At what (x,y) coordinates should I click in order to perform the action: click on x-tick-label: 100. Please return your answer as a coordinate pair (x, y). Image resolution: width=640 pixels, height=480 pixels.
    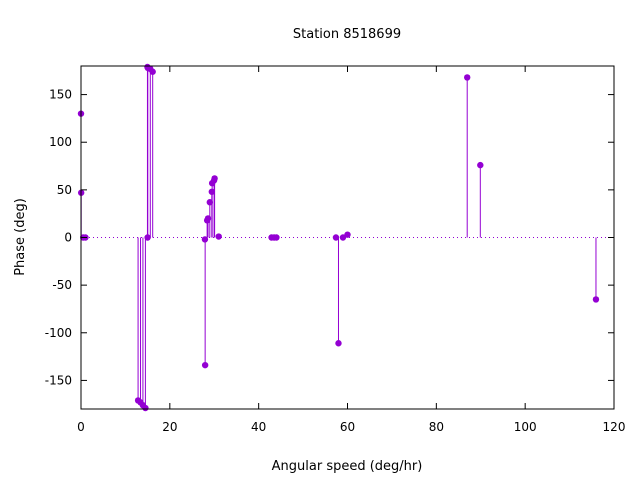
    Looking at the image, I should click on (525, 427).